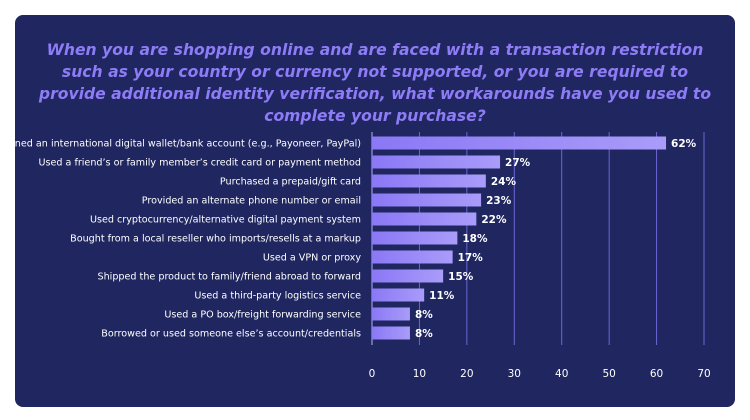 Image resolution: width=750 pixels, height=420 pixels. Describe the element at coordinates (684, 144) in the screenshot. I see `value-label-1: 62%` at that location.